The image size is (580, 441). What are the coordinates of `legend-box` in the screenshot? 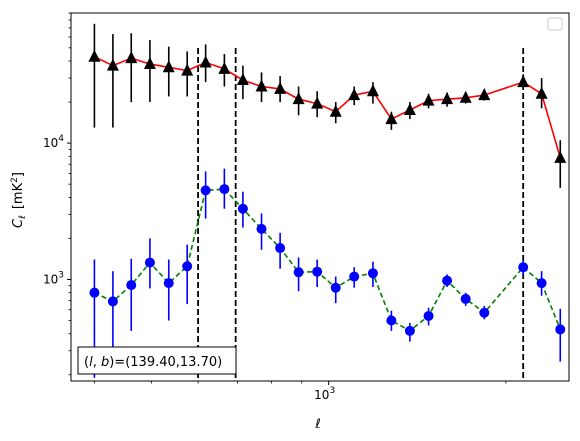 It's located at (555, 24).